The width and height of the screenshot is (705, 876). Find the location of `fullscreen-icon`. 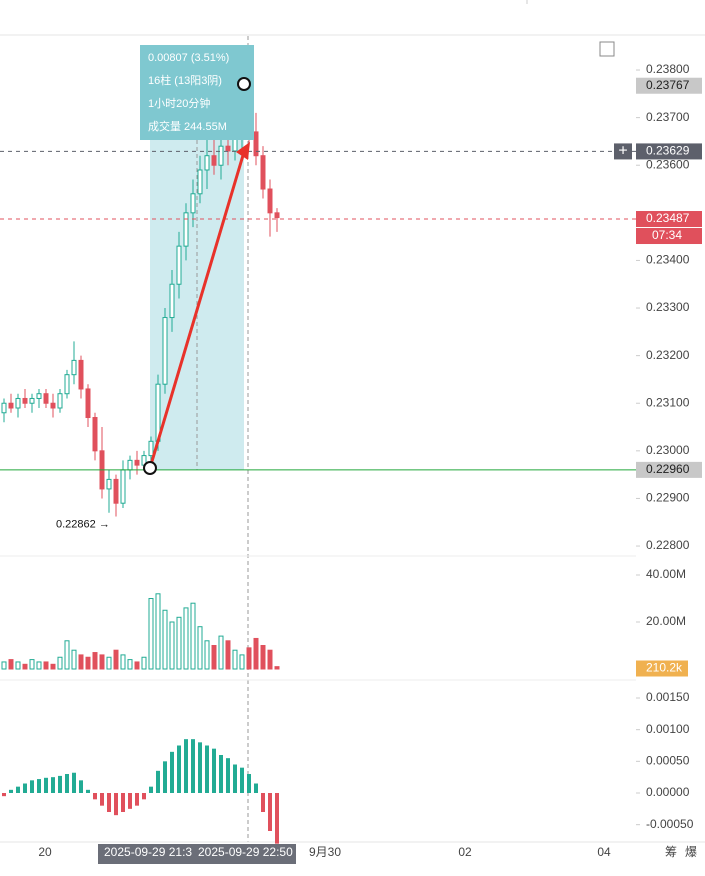

fullscreen-icon is located at coordinates (607, 49).